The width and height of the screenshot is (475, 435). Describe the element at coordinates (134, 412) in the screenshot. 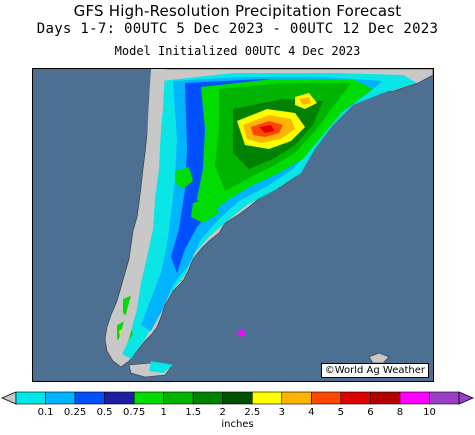

I see `colorbar-tick-label: 0.75` at that location.